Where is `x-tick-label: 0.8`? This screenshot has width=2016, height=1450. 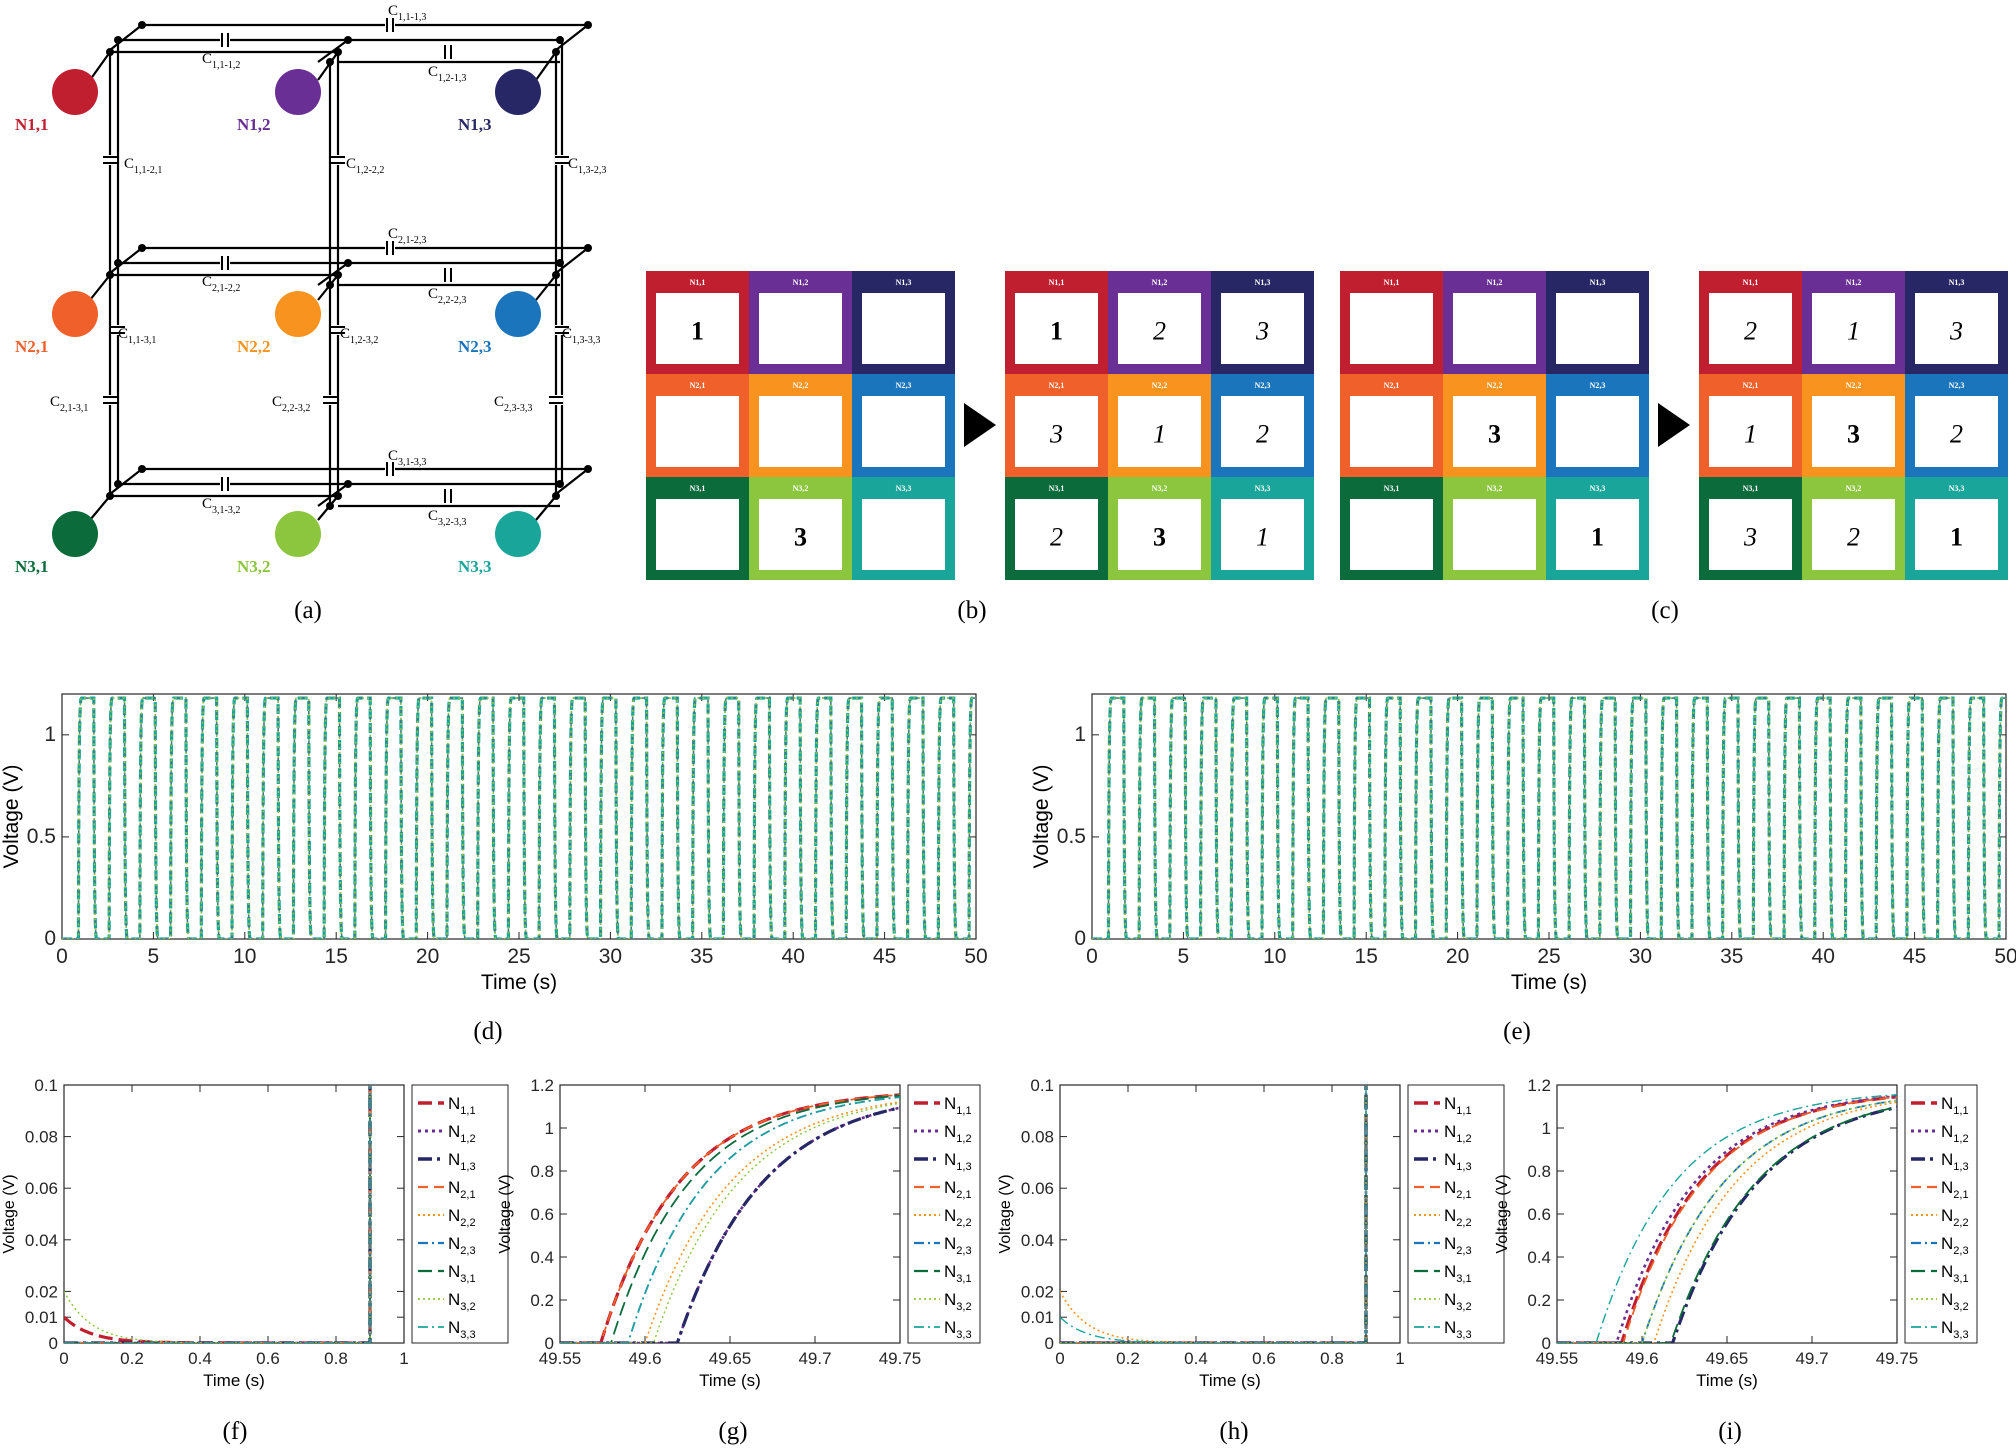
x-tick-label: 0.8 is located at coordinates (1332, 1358).